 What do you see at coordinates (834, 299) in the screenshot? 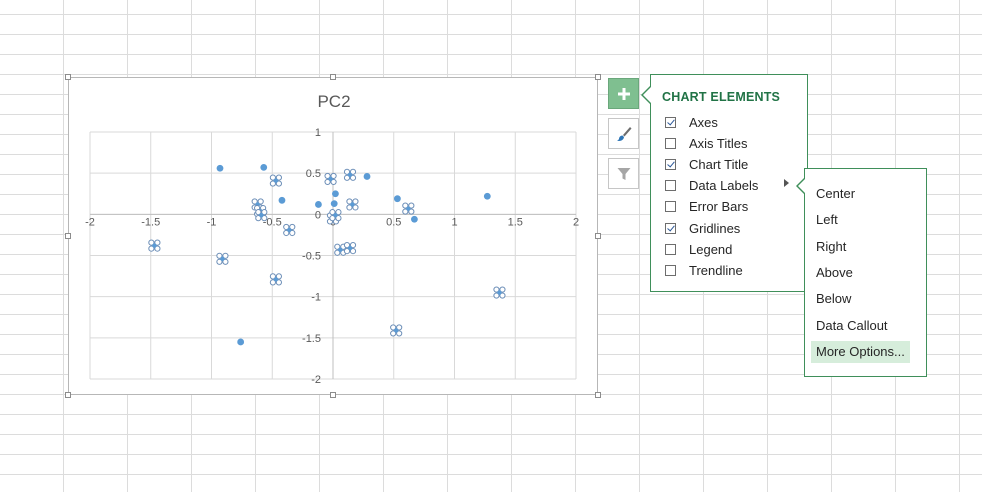
I see `submenu-item-below: Below` at bounding box center [834, 299].